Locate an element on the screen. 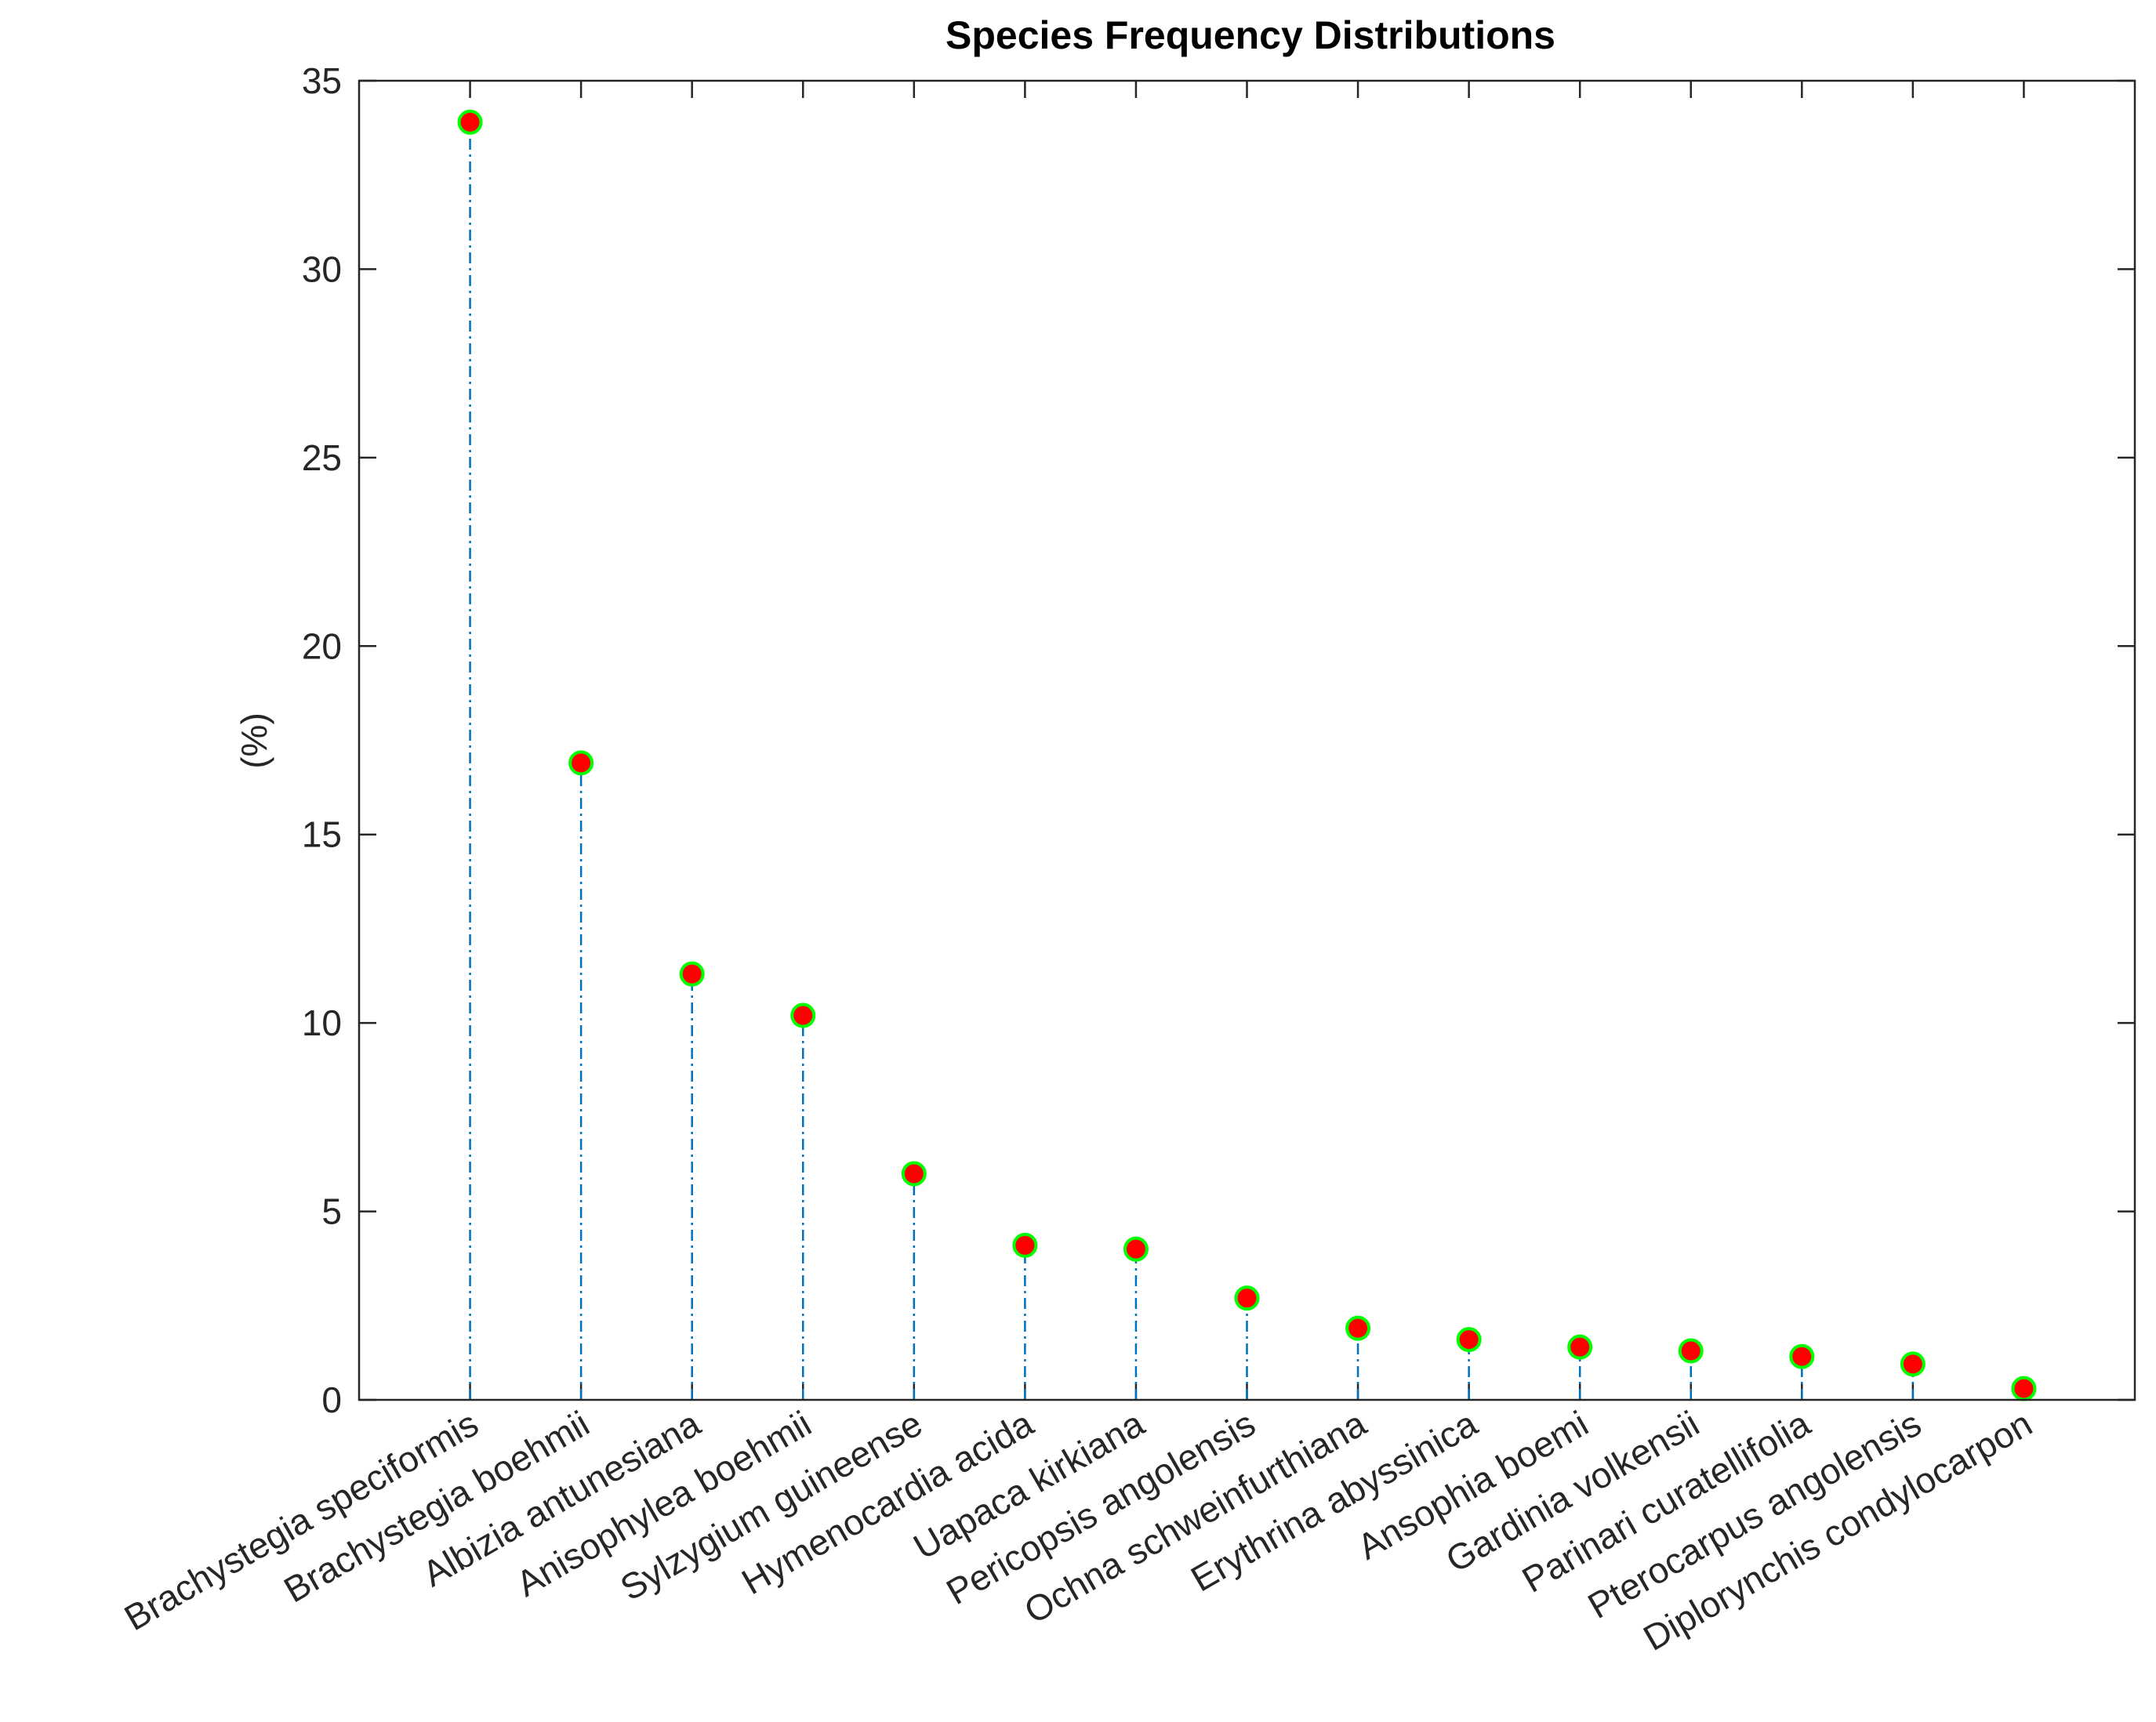 The image size is (2156, 1722). y-tick-label: 35 is located at coordinates (322, 81).